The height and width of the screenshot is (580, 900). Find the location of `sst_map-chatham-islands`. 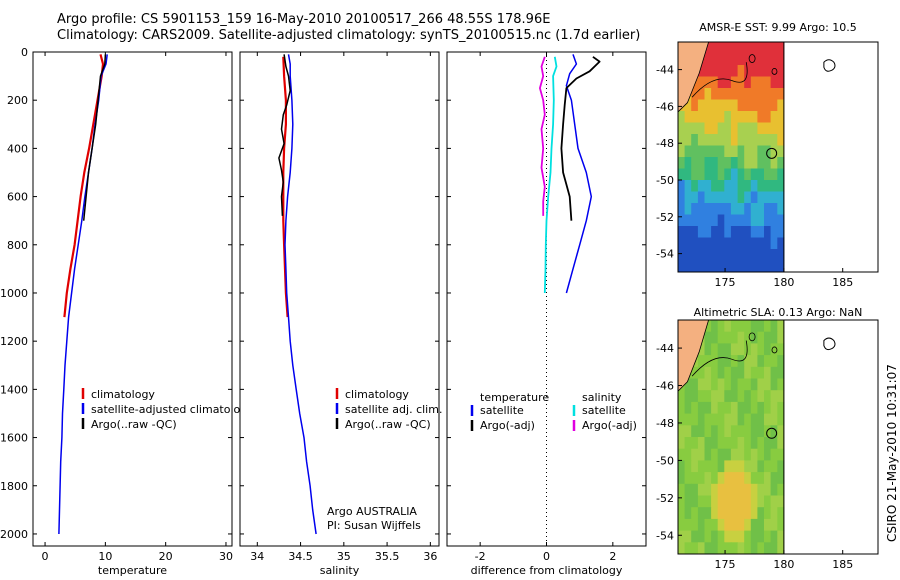

sst_map-chatham-islands is located at coordinates (829, 65).